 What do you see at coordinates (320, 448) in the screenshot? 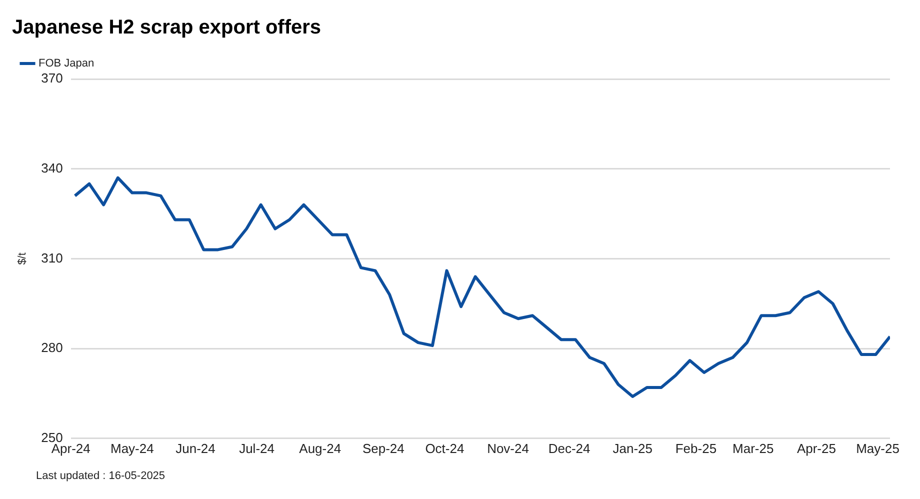
I see `x-tick-label: Aug-24` at bounding box center [320, 448].